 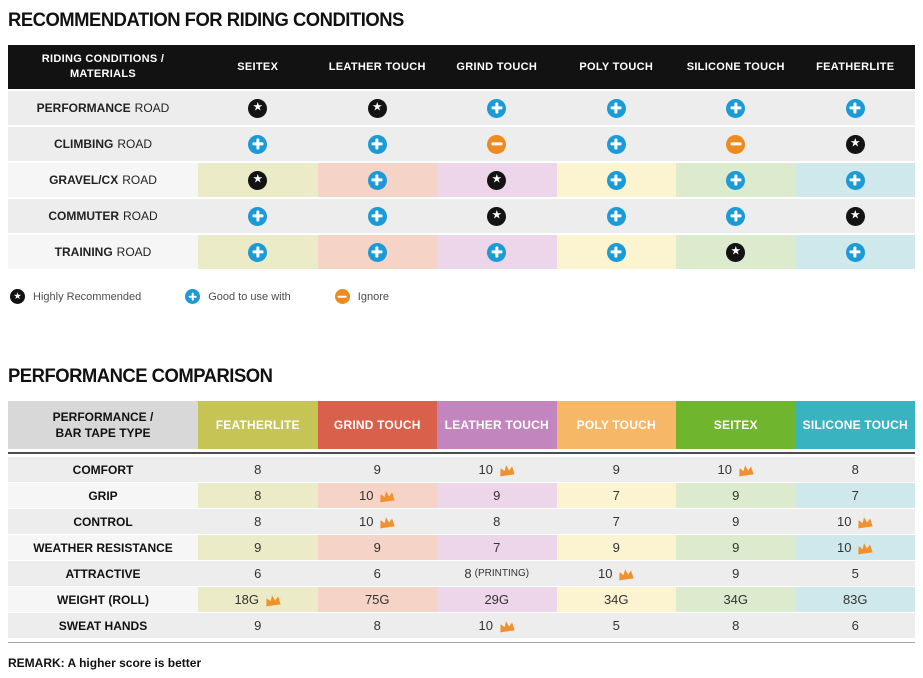 What do you see at coordinates (83, 252) in the screenshot?
I see `row-label-bold: TRAINING` at bounding box center [83, 252].